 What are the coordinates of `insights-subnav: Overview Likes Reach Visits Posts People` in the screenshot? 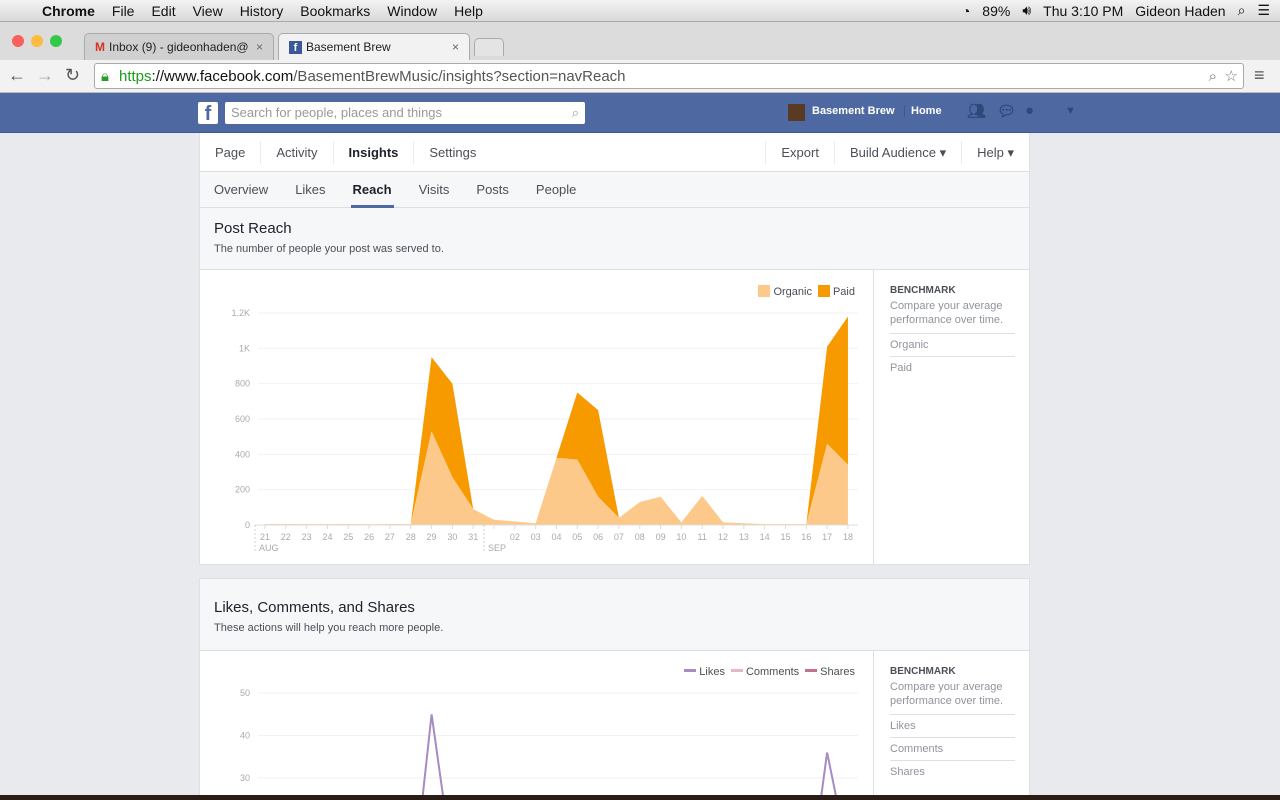 It's located at (614, 190).